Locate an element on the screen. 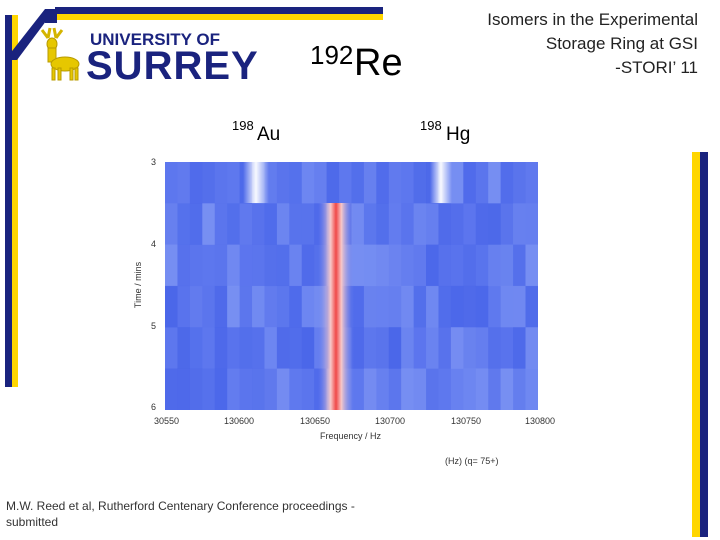  y-tick-label: 6 is located at coordinates (154, 407).